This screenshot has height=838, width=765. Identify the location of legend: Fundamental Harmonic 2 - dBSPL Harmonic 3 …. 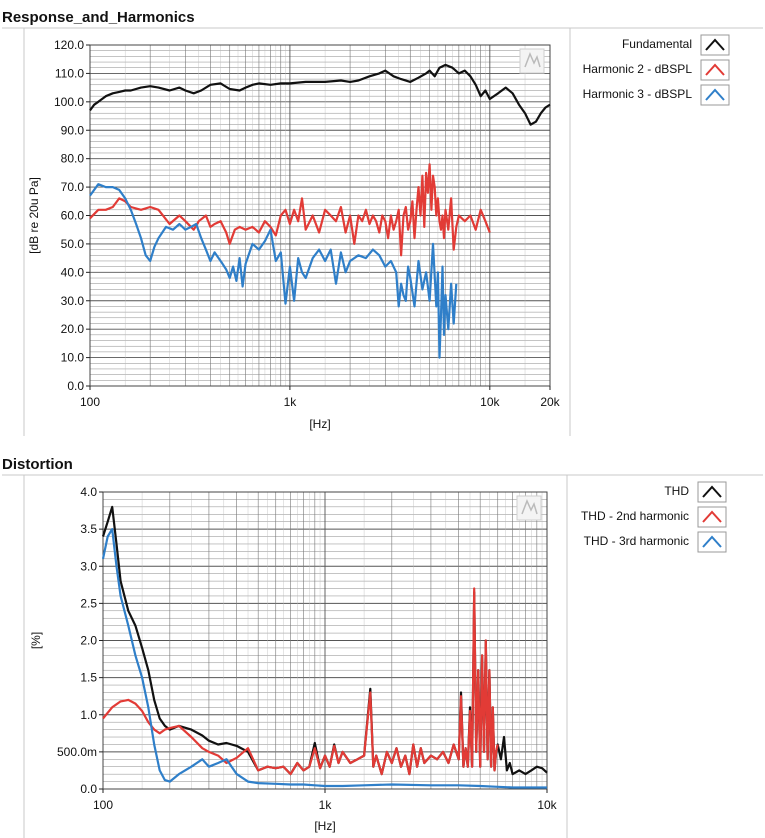
(656, 70).